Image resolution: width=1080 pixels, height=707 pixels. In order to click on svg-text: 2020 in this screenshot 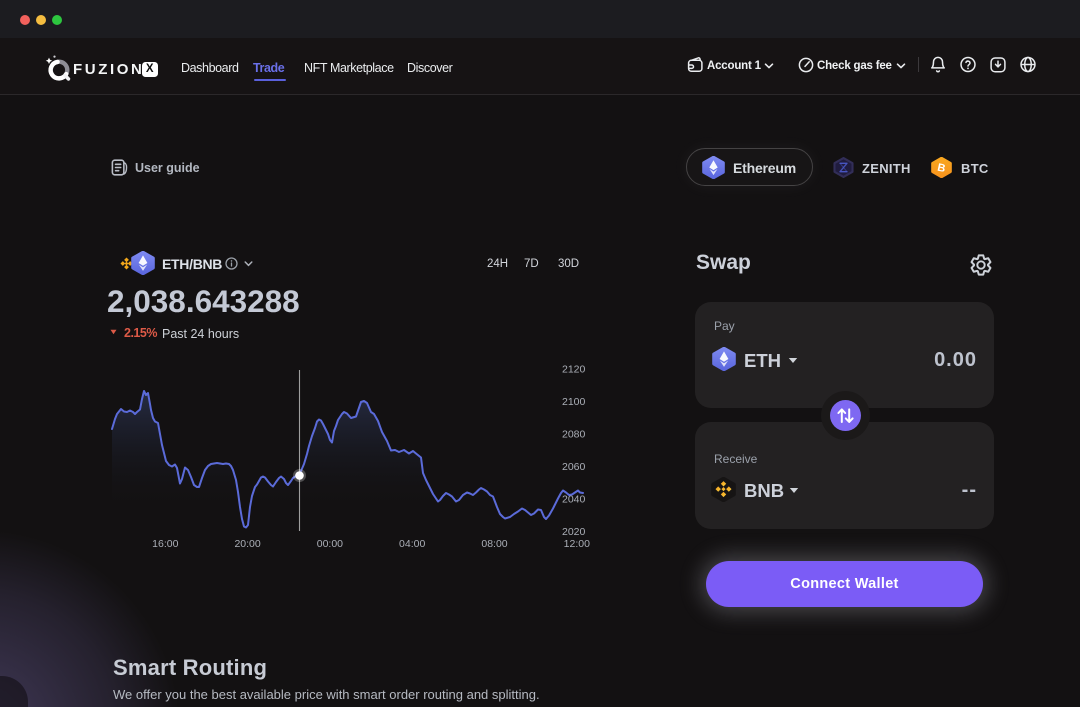, I will do `click(574, 532)`.